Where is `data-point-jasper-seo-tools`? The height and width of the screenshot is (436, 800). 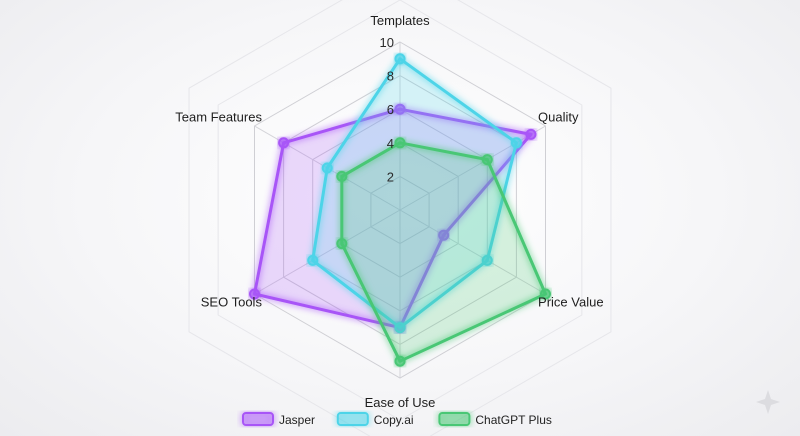 data-point-jasper-seo-tools is located at coordinates (255, 294).